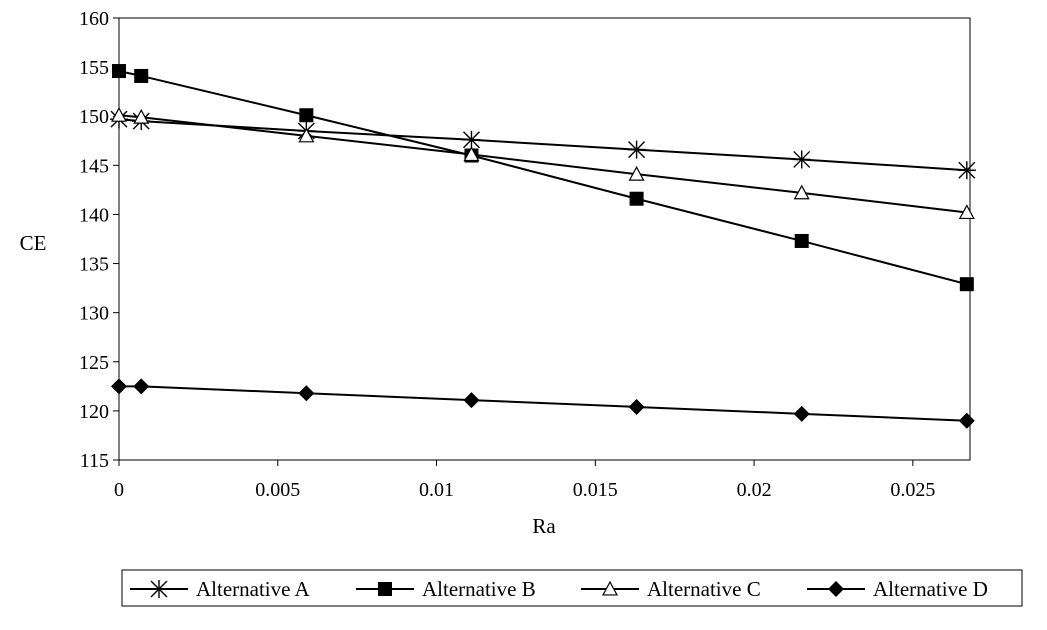  I want to click on legend-item: Alternative A, so click(220, 589).